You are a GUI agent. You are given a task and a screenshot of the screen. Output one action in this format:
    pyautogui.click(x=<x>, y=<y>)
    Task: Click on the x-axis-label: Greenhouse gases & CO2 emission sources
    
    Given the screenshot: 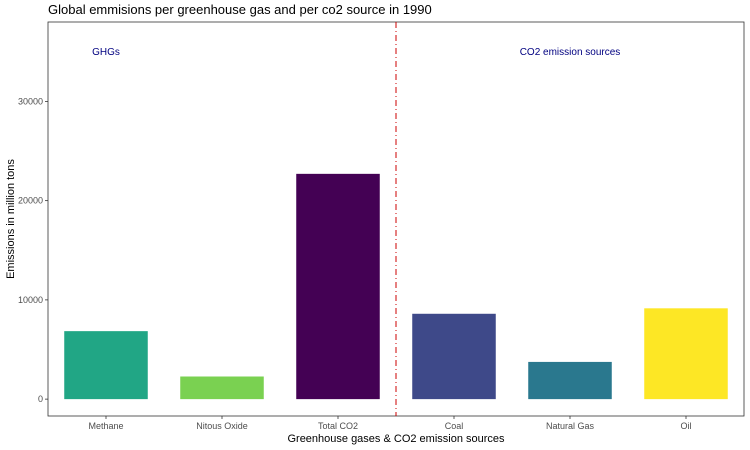 What is the action you would take?
    pyautogui.click(x=396, y=439)
    